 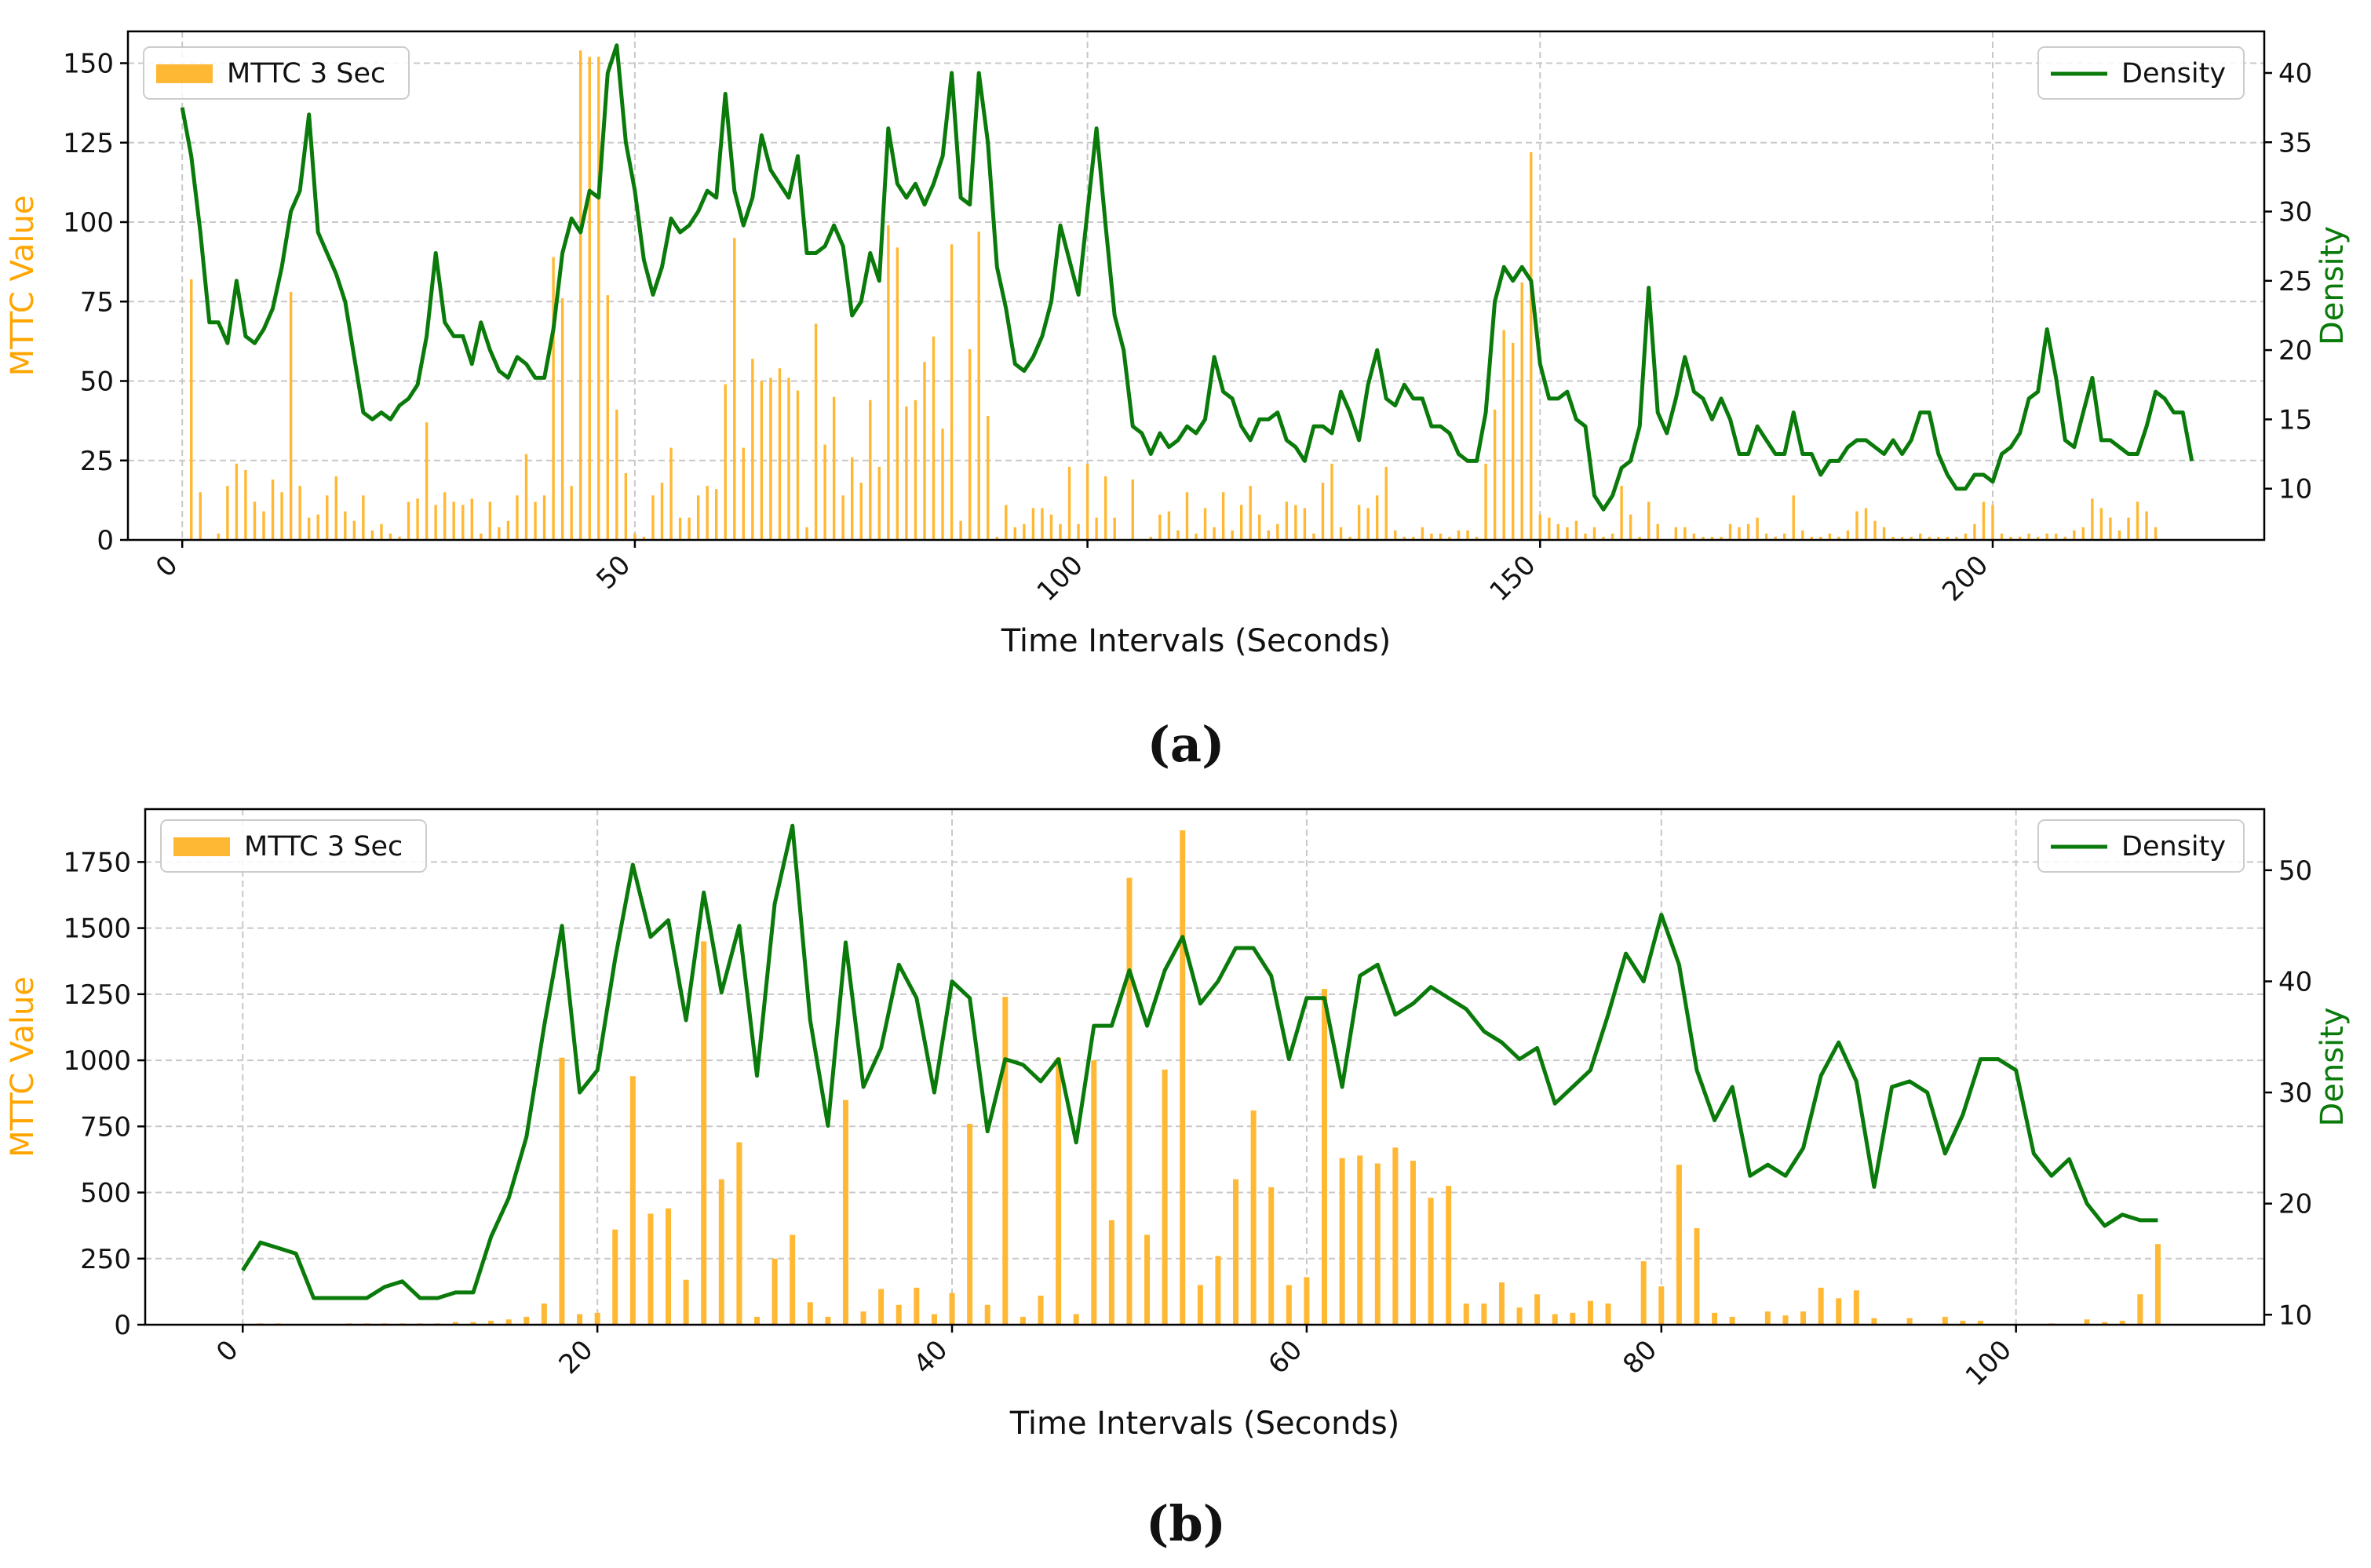 I want to click on y-right-tick-label: 30, so click(x=2295, y=1093).